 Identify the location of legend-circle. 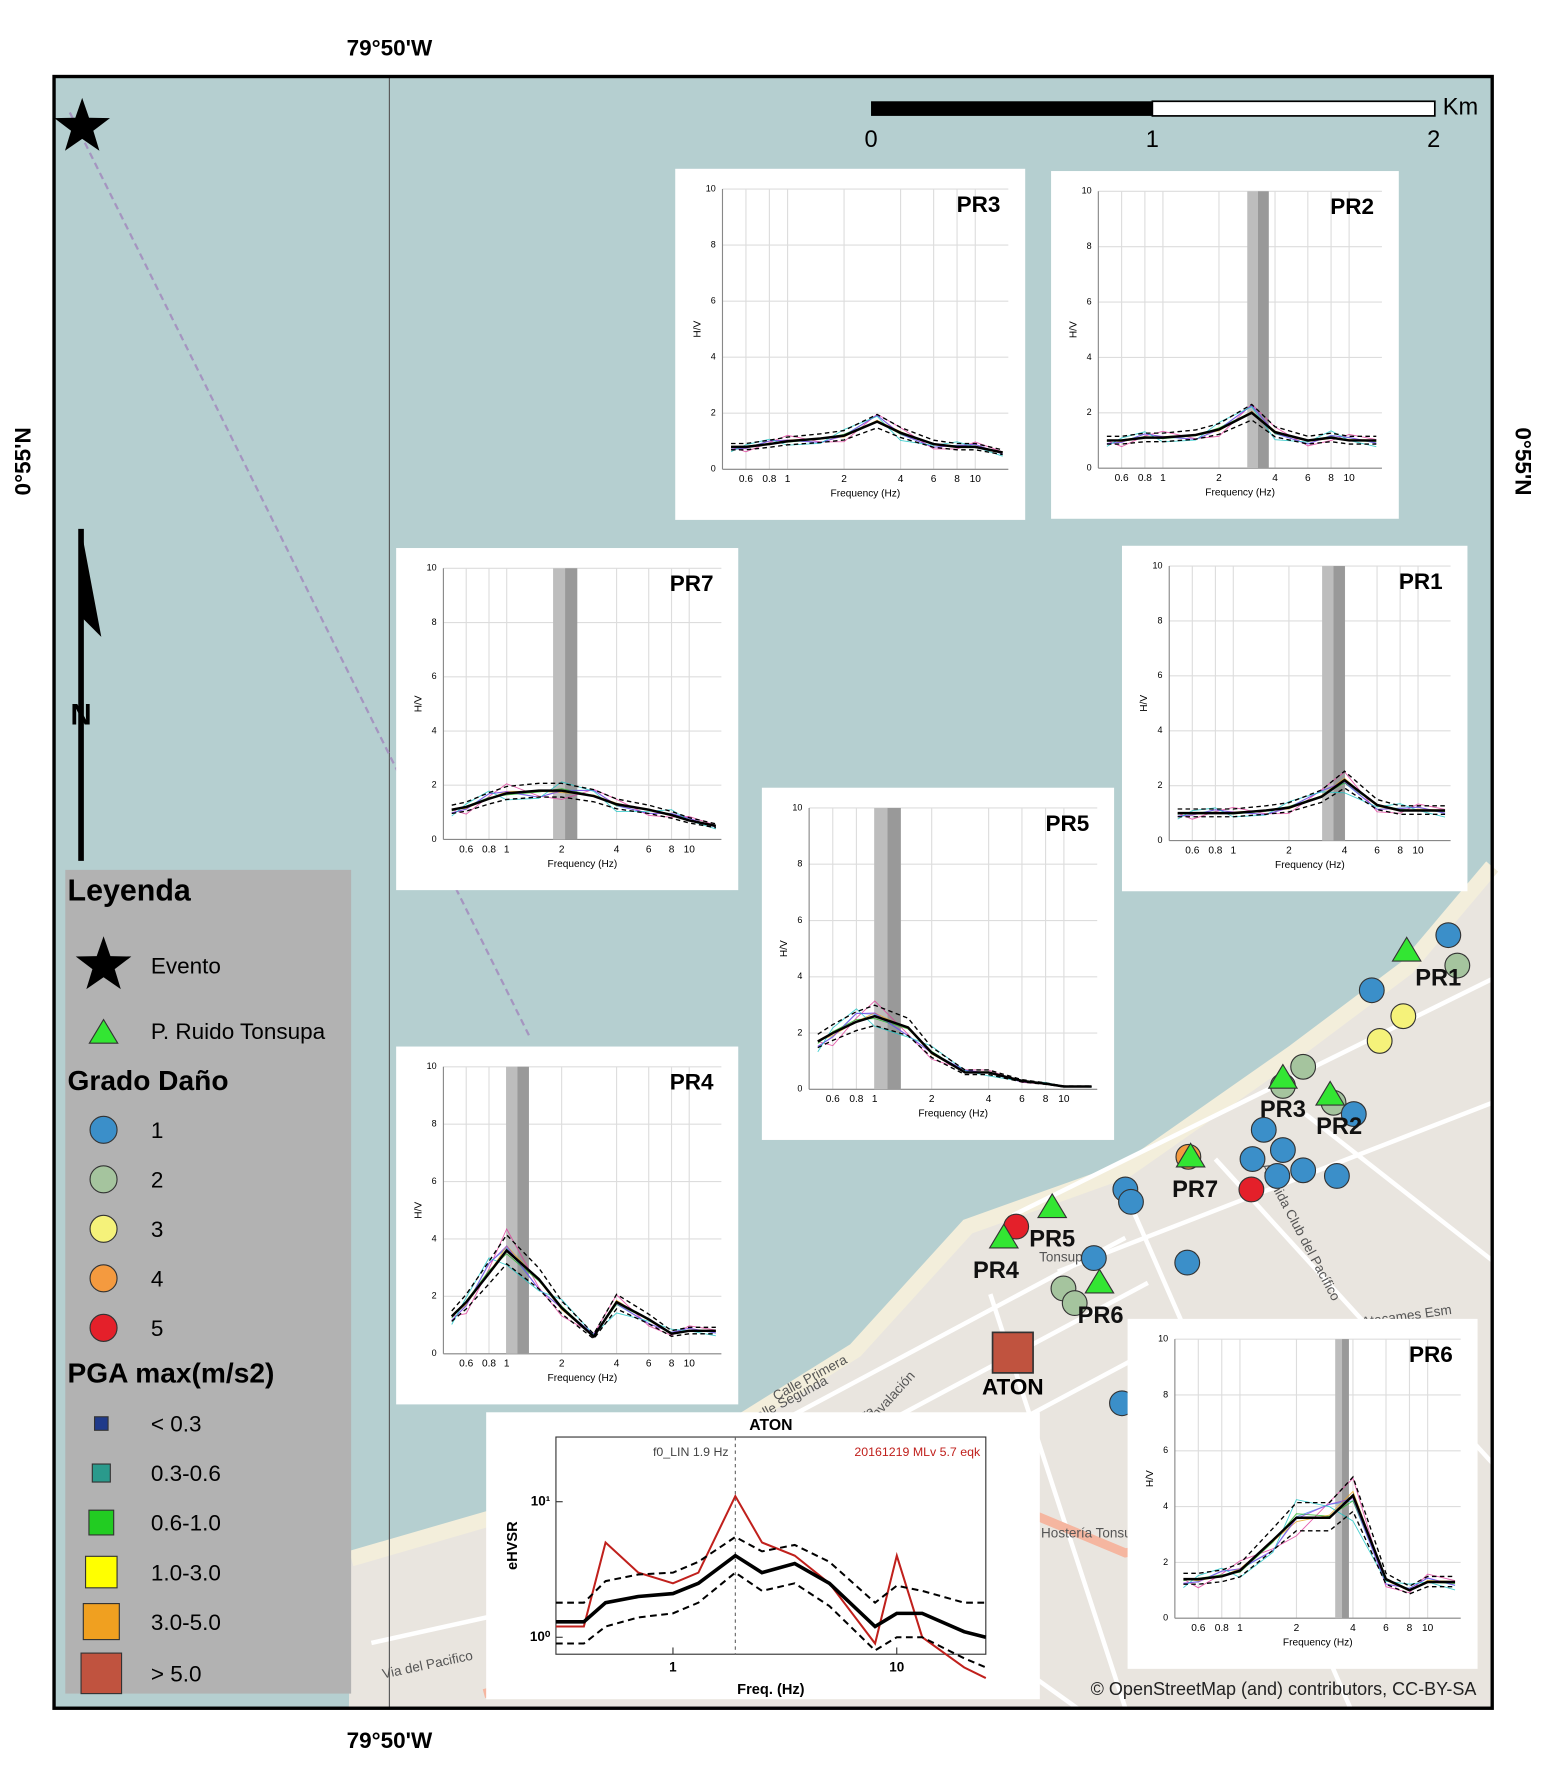
(103, 1278).